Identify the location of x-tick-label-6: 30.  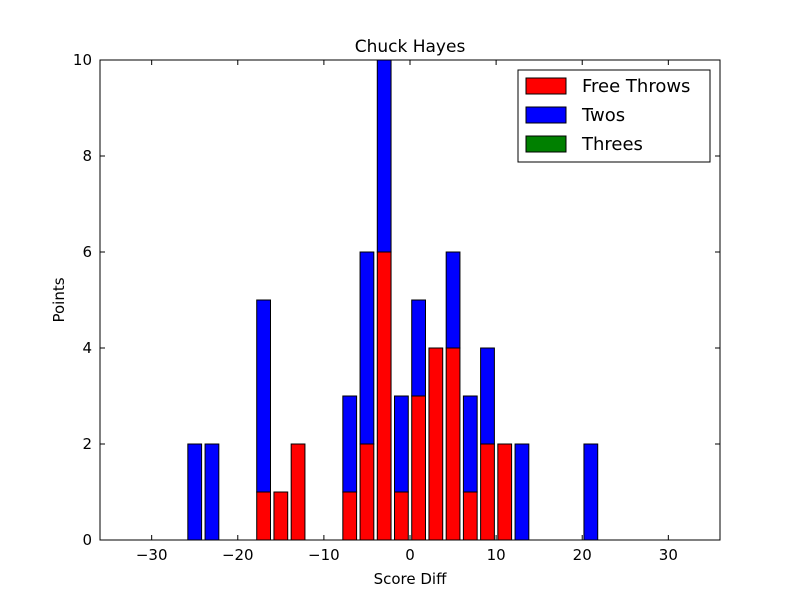
(668, 555).